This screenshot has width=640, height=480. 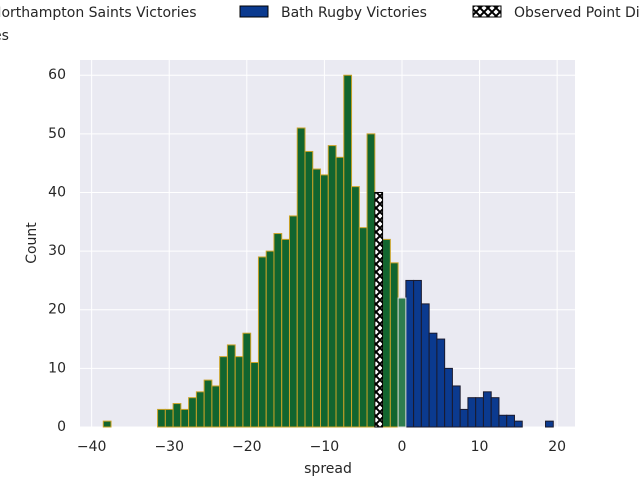 What do you see at coordinates (57, 310) in the screenshot?
I see `y-tick-label: 20` at bounding box center [57, 310].